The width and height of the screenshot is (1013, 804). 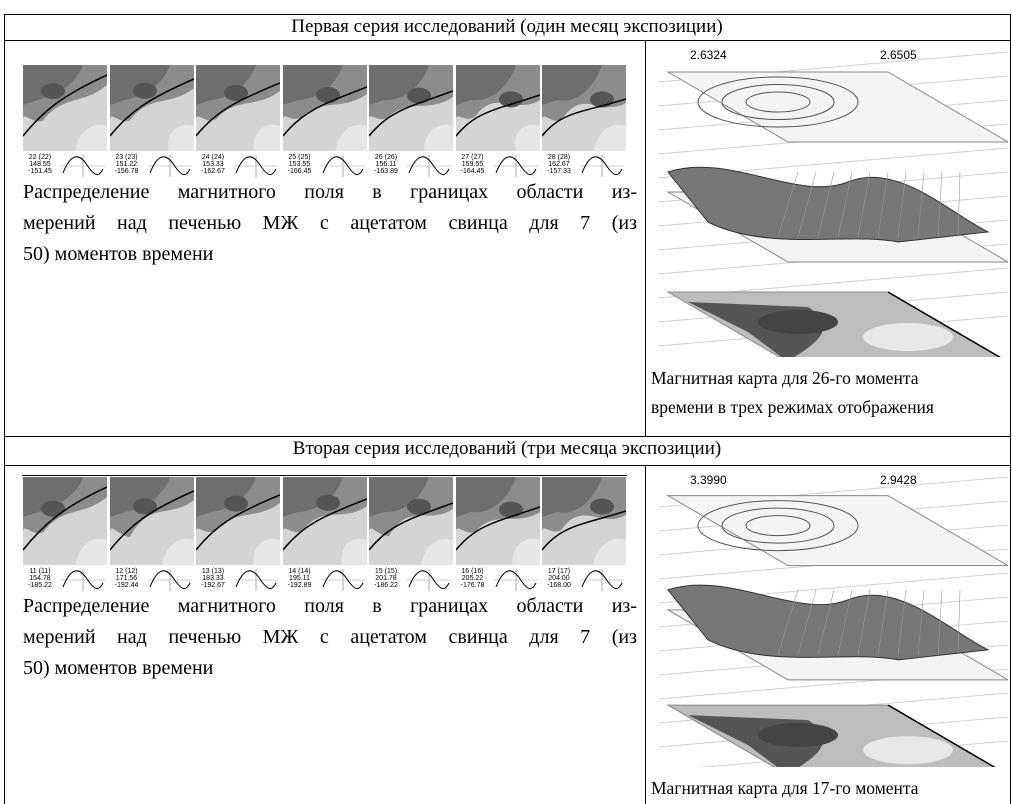 I want to click on thumb-max: 154.78, so click(x=40, y=578).